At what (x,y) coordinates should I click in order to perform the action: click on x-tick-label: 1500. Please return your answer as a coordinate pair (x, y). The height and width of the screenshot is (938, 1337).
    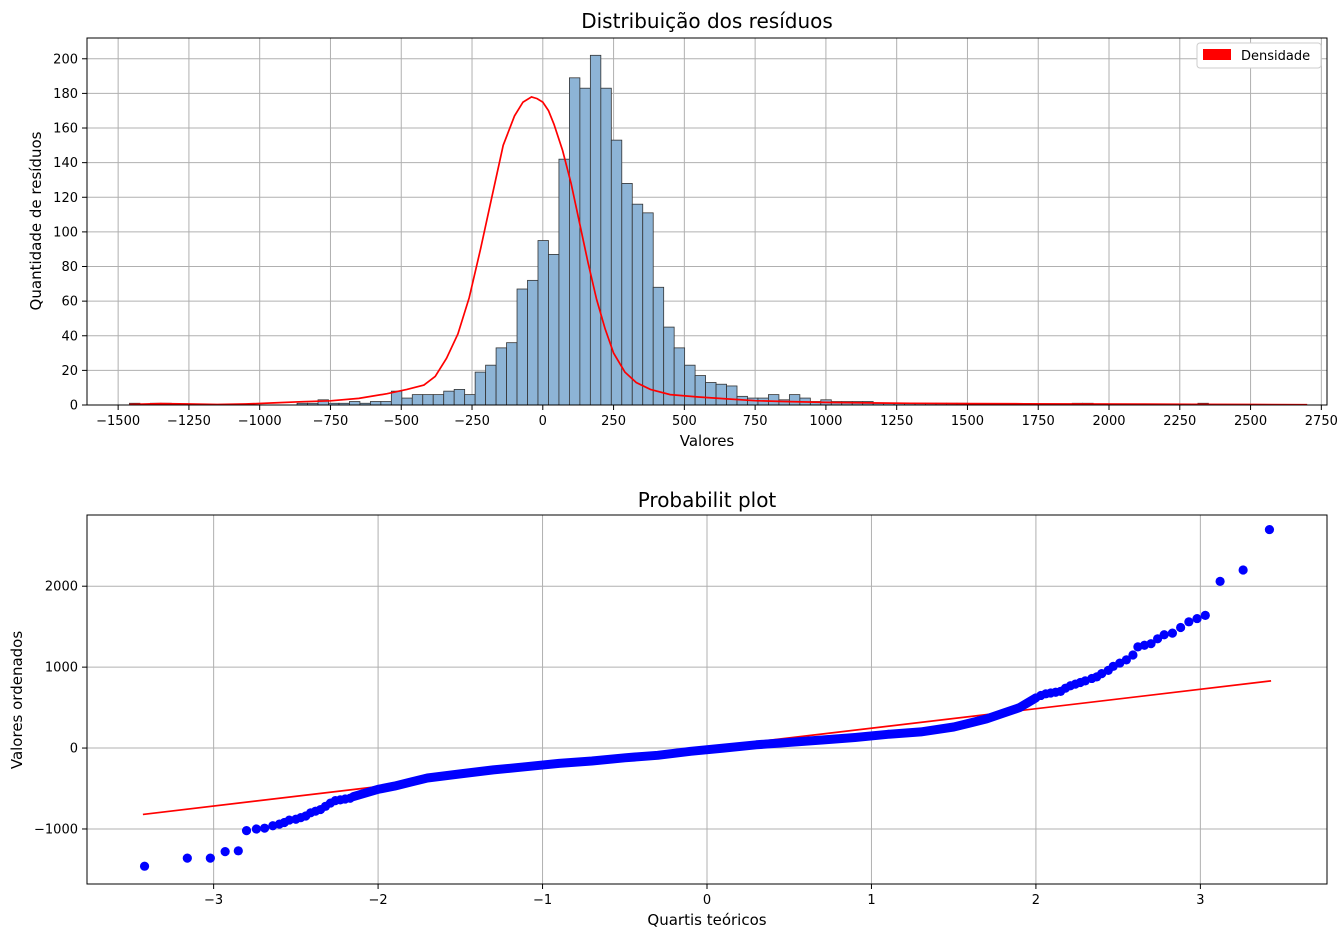
    Looking at the image, I should click on (967, 421).